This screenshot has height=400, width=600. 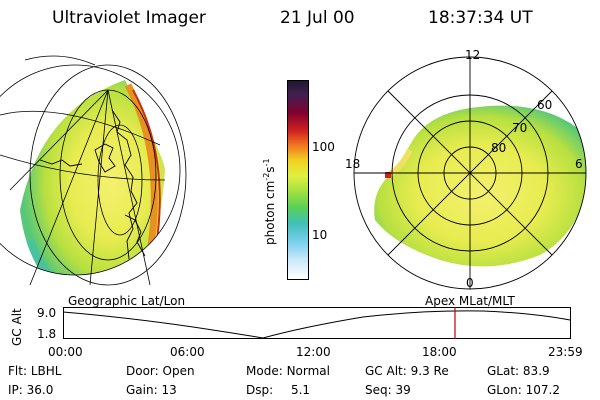 I want to click on instrument-title: Ultraviolet Imager, so click(x=129, y=18).